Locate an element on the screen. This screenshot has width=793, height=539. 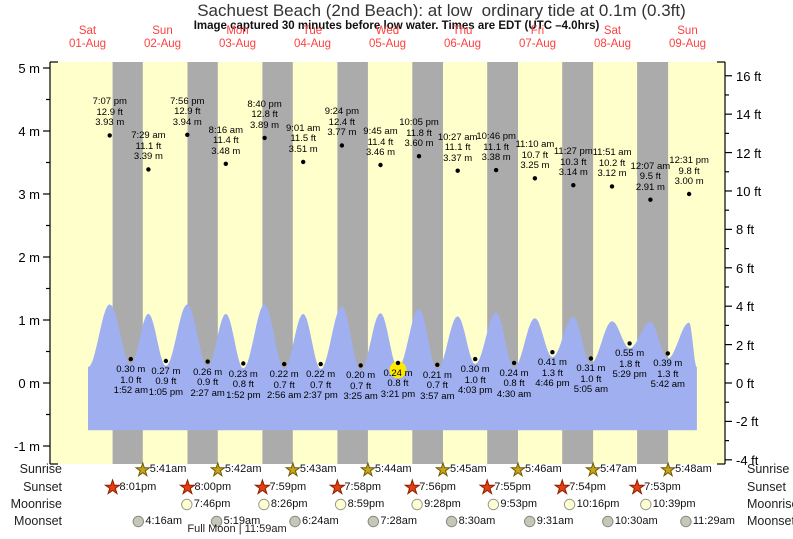
low-tide-label: 0.30 m 1.0 ft 4:03 pm is located at coordinates (475, 380).